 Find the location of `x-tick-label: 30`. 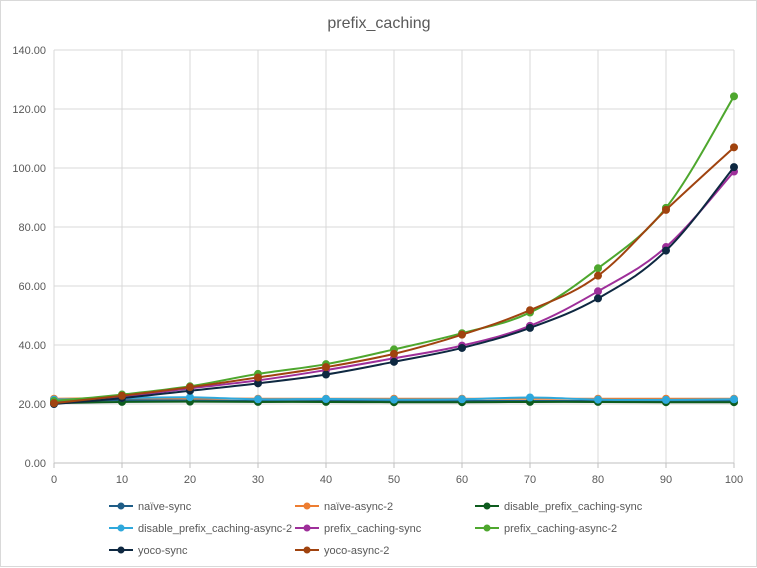

x-tick-label: 30 is located at coordinates (258, 480).